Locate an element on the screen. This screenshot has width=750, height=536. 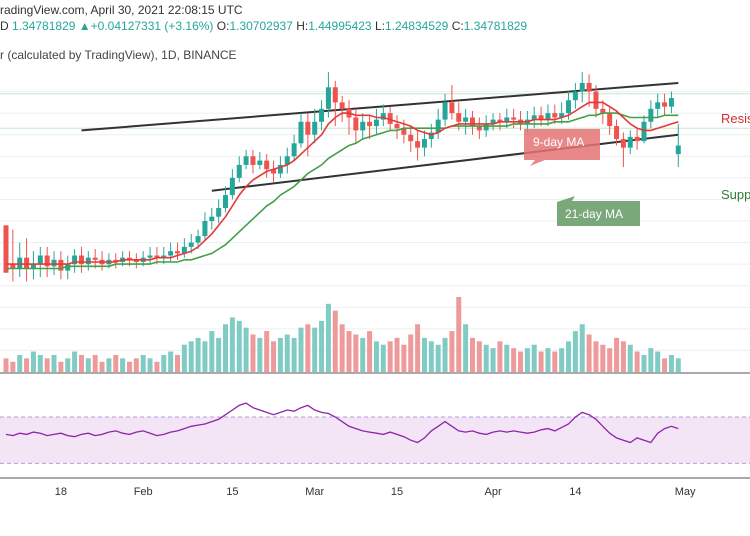
channel-upper-line is located at coordinates (380, 106).